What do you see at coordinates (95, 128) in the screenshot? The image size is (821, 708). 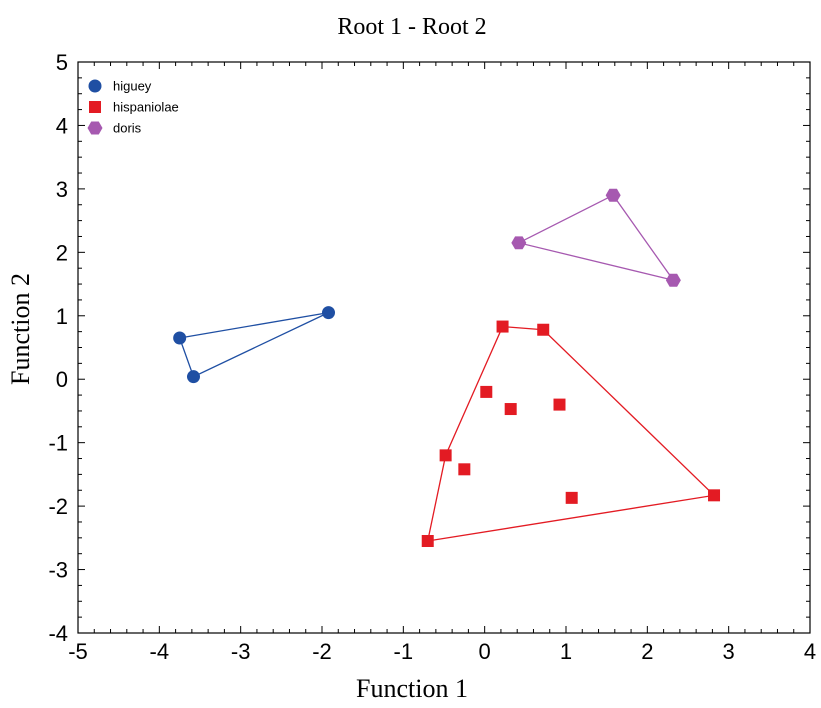 I see `doris-legend-marker` at bounding box center [95, 128].